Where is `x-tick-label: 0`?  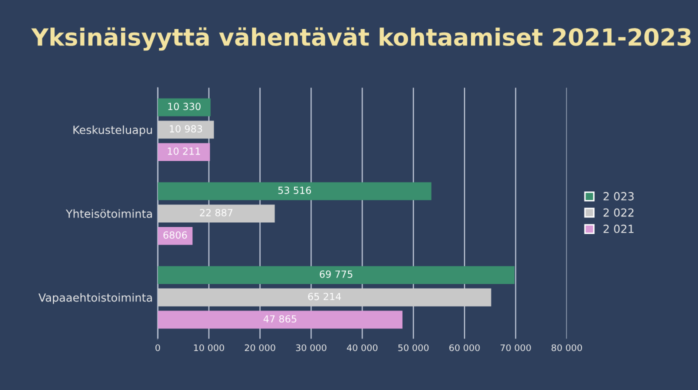
x-tick-label: 0 is located at coordinates (157, 348).